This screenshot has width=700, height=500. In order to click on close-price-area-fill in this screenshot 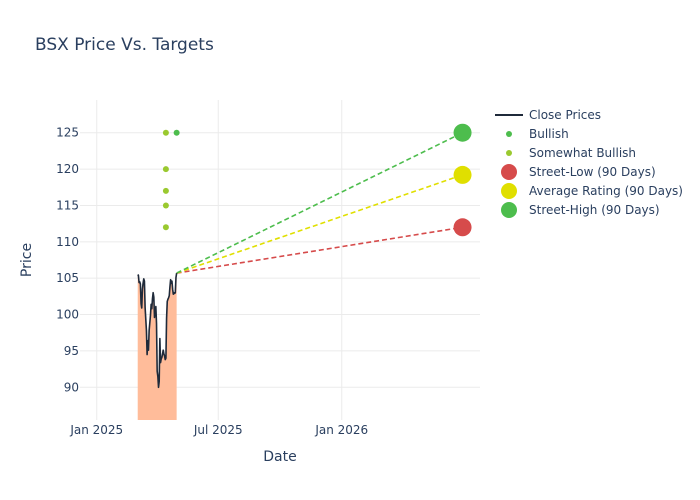, I will do `click(157, 346)`.